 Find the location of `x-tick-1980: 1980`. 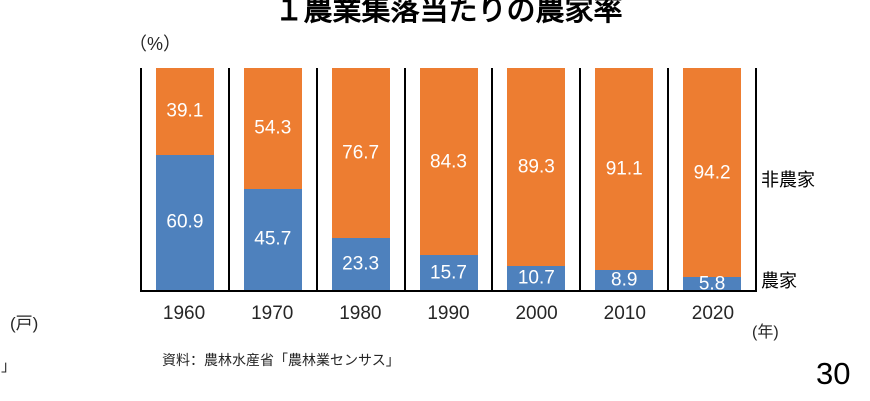

x-tick-1980: 1980 is located at coordinates (360, 313).